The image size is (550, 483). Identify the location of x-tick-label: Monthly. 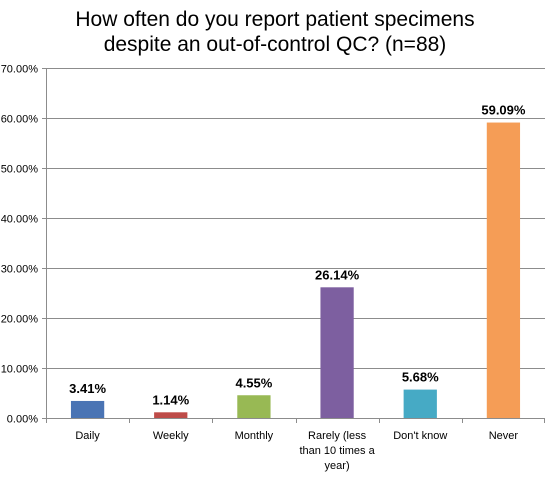
(254, 436).